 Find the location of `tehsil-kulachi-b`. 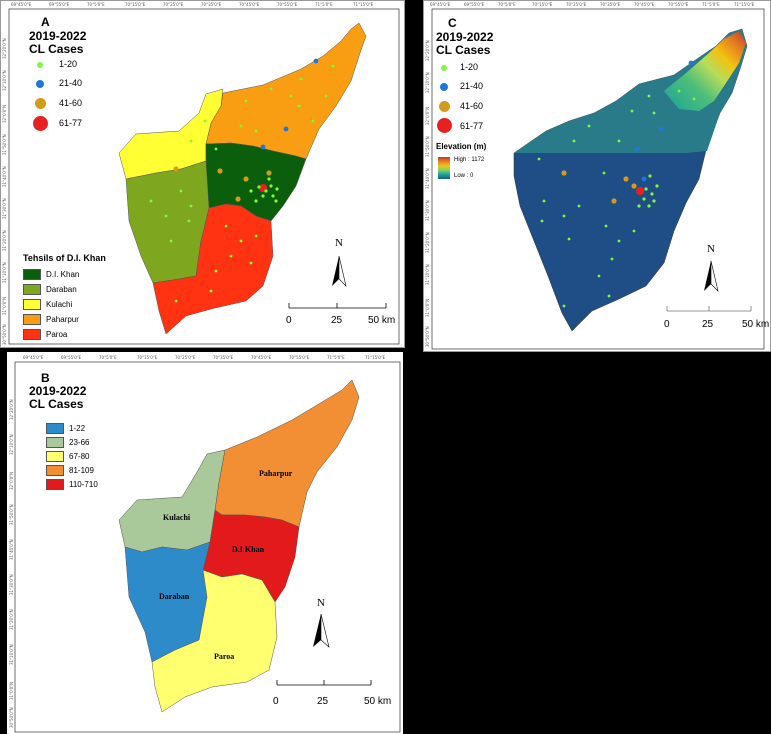

tehsil-kulachi-b is located at coordinates (172, 501).